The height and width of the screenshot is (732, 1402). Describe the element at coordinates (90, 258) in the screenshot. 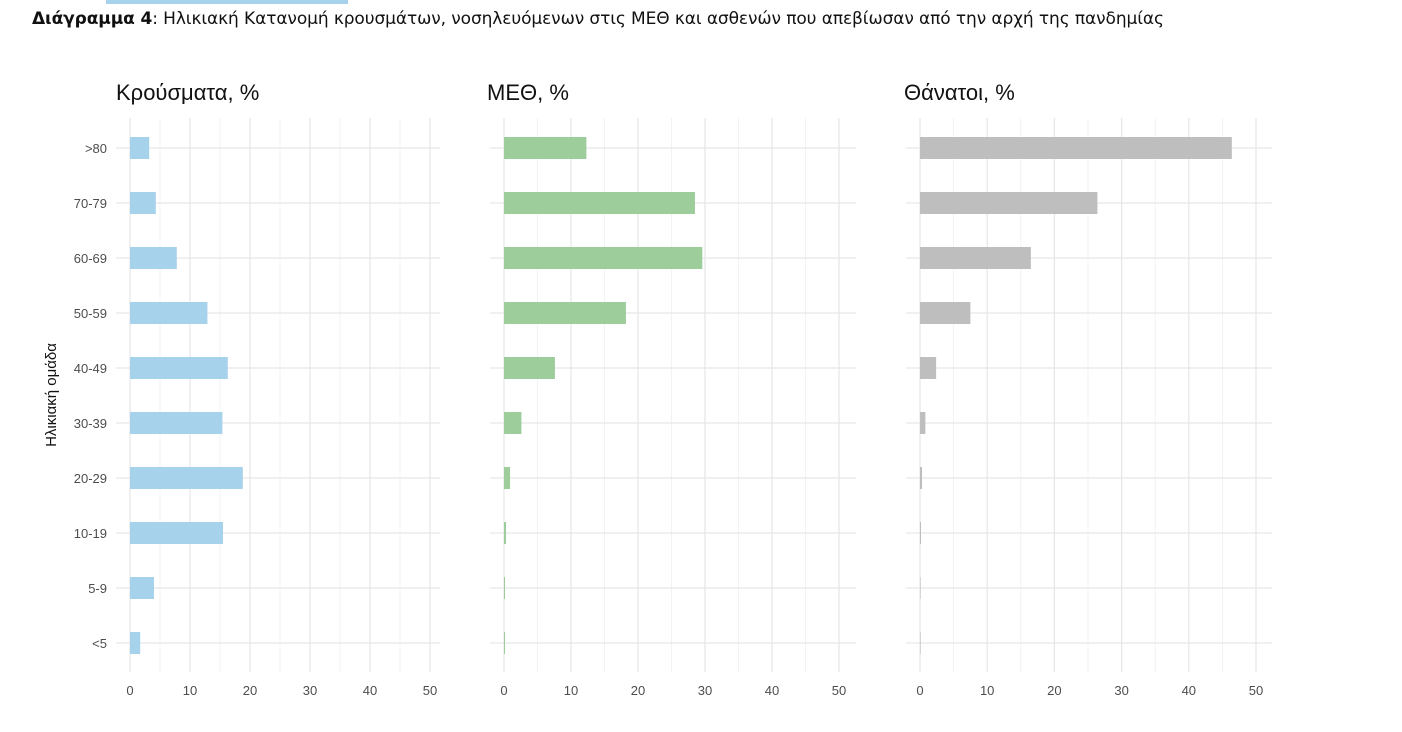

I see `y-tick-label: 60-69` at that location.